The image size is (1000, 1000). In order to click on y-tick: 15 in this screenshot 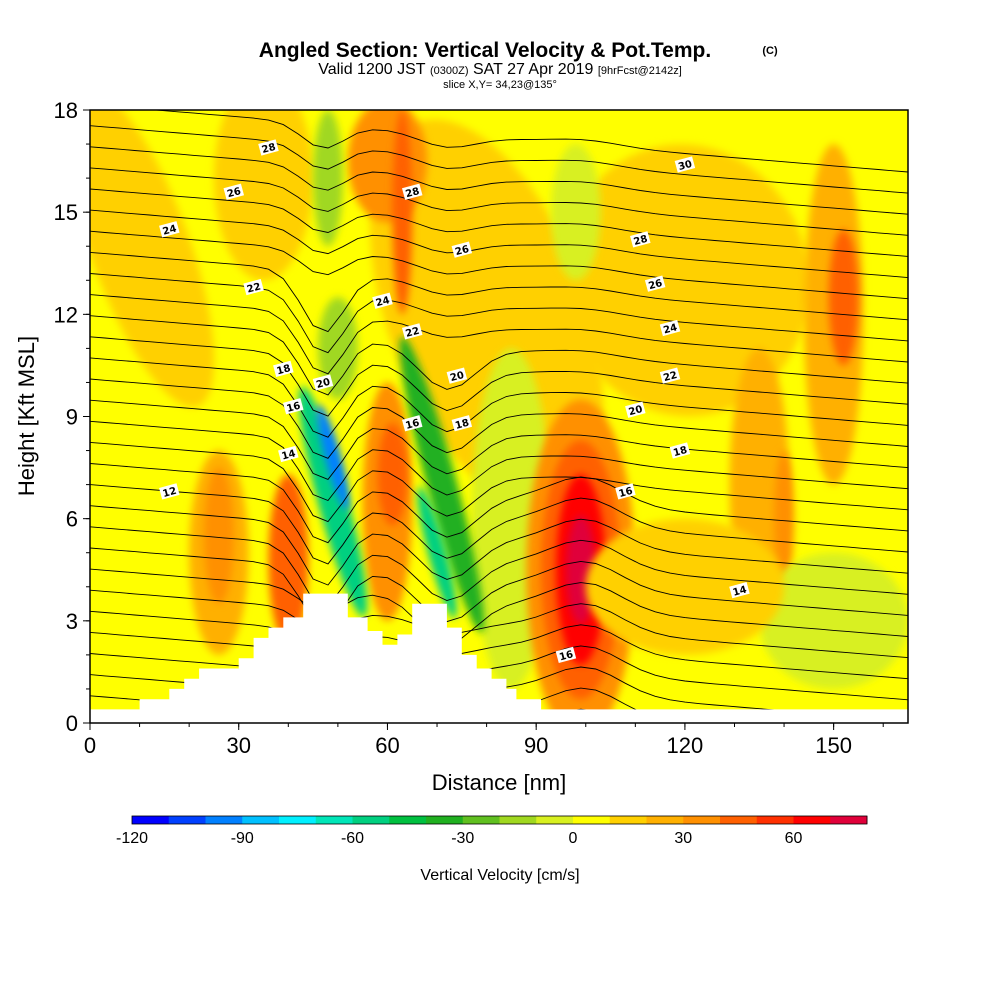, I will do `click(72, 212)`.